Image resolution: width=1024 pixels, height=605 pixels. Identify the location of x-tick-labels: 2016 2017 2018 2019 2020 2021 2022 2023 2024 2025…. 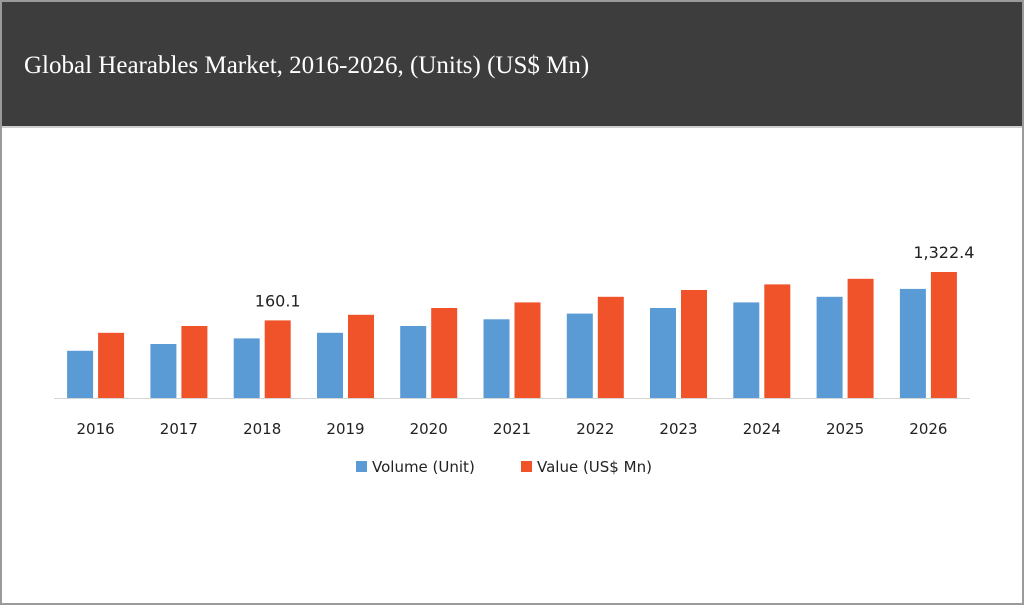
(512, 429).